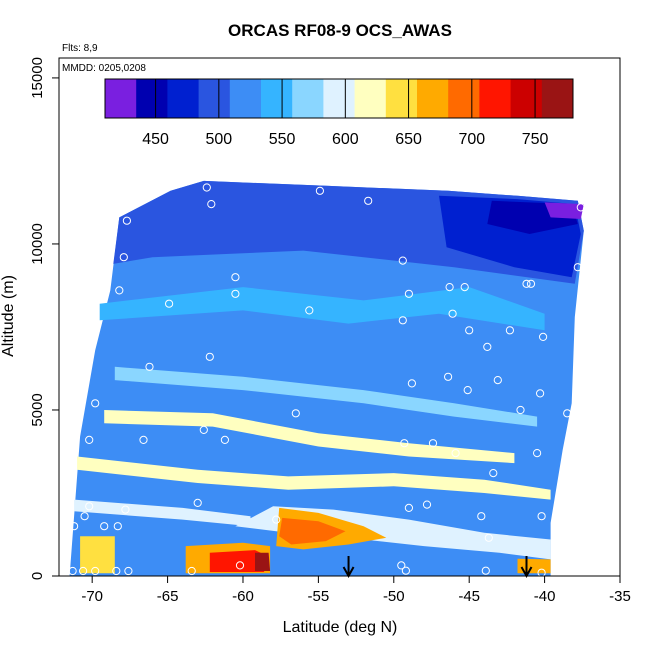 This screenshot has width=650, height=650. I want to click on y-axis-label: Altitude (m), so click(8, 316).